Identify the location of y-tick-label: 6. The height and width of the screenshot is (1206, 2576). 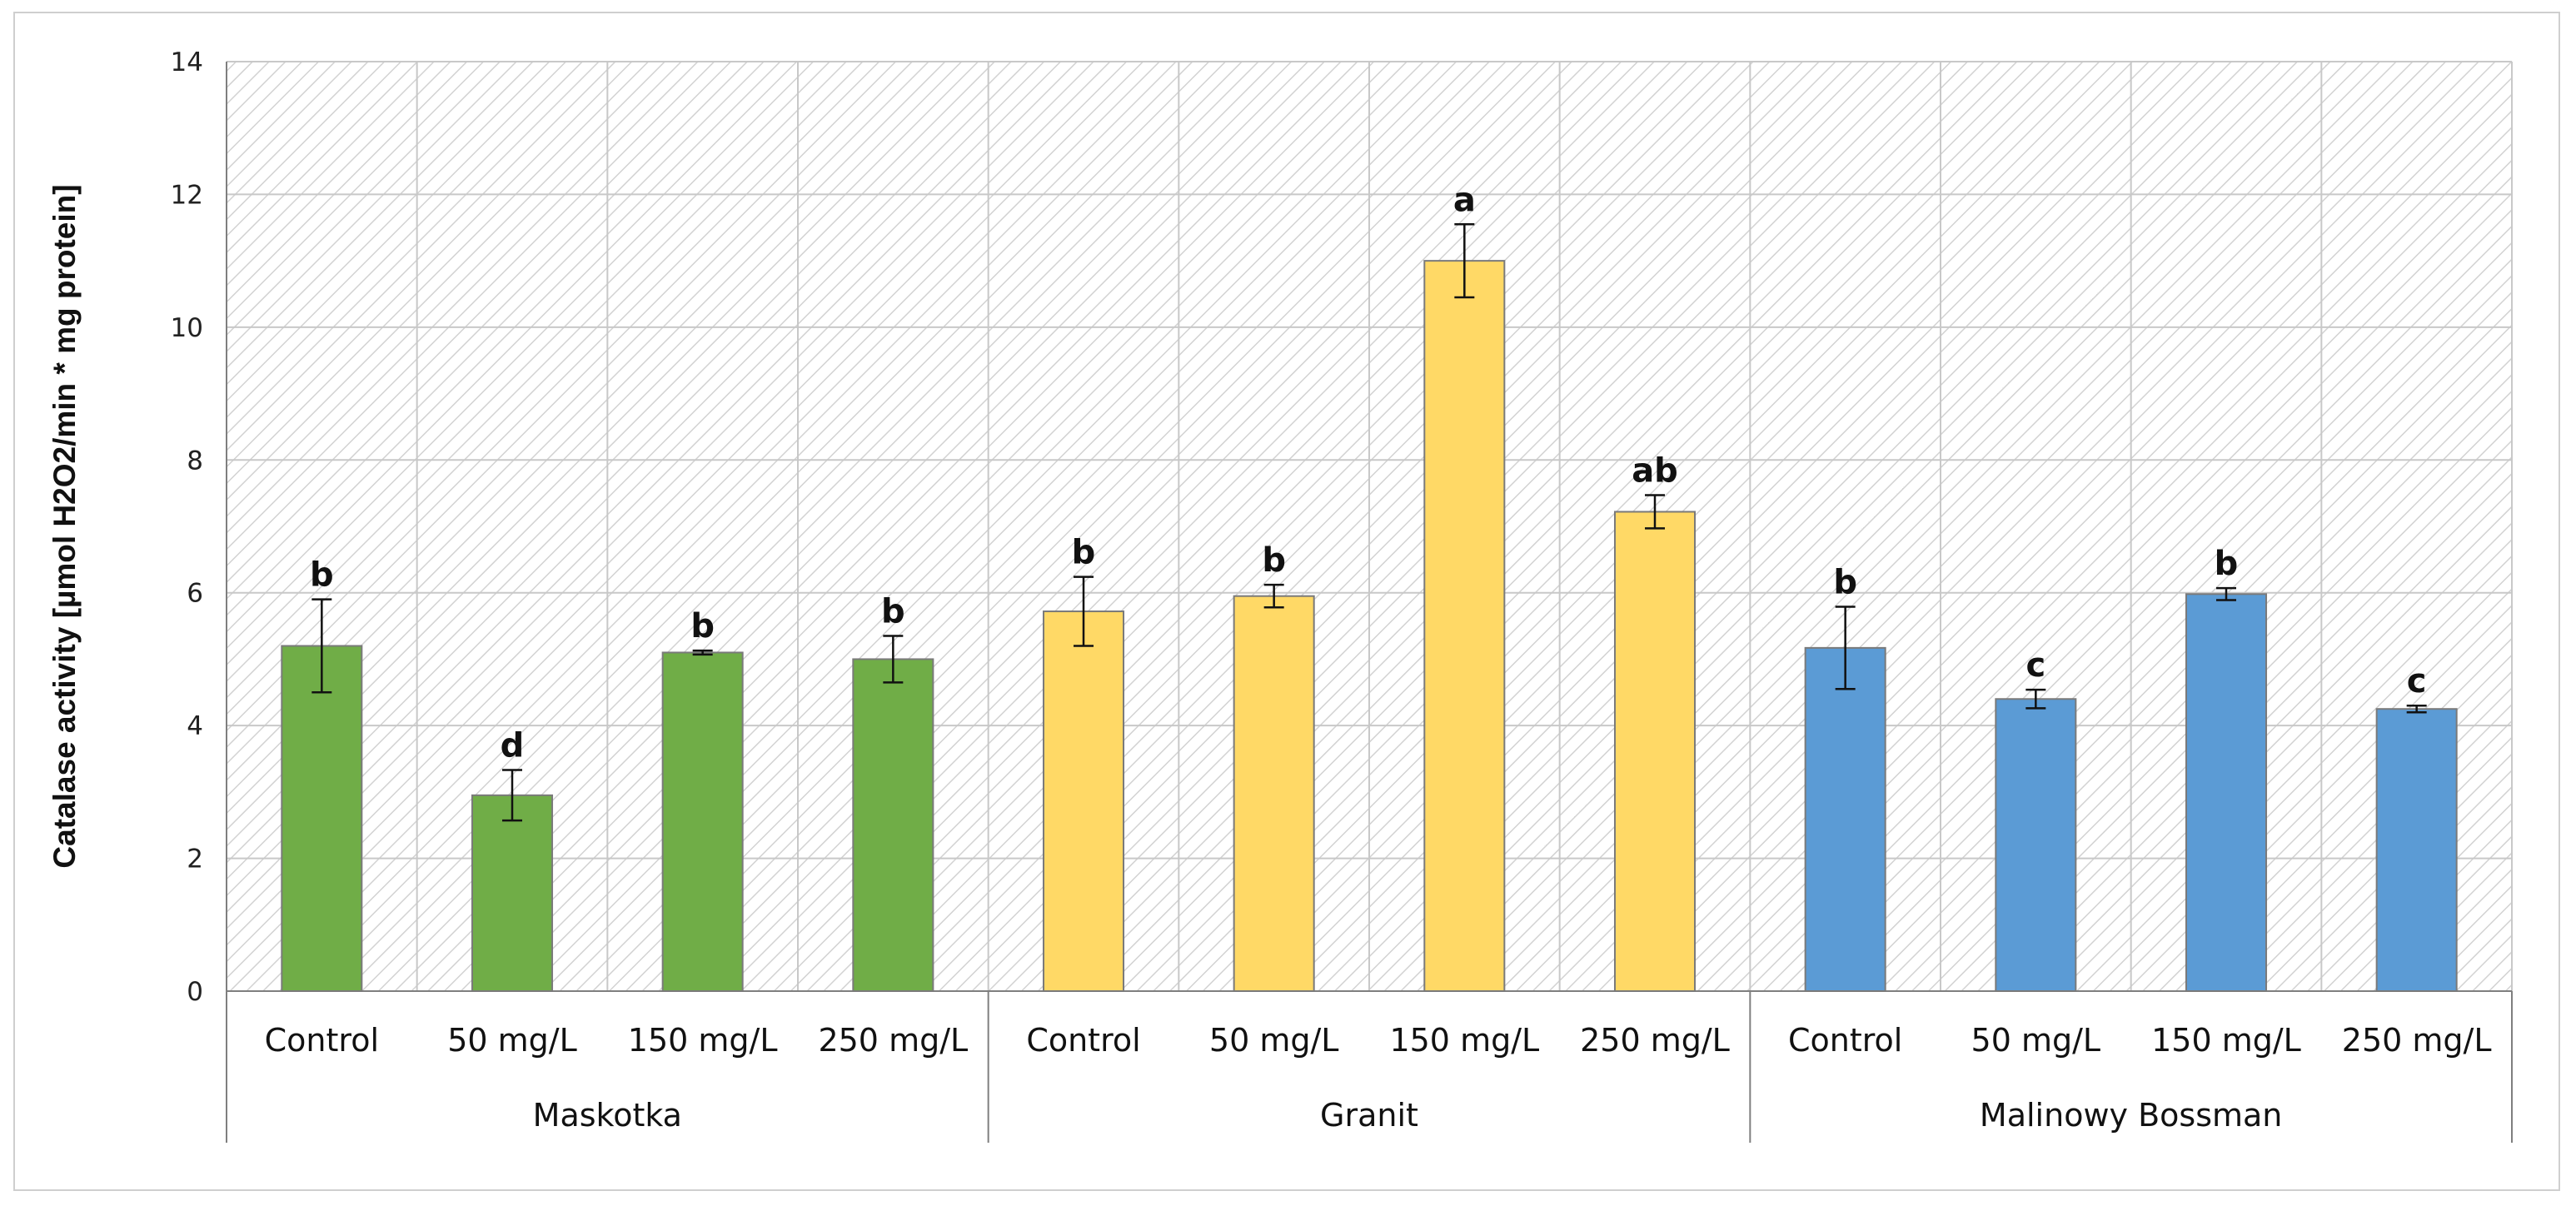
(195, 594).